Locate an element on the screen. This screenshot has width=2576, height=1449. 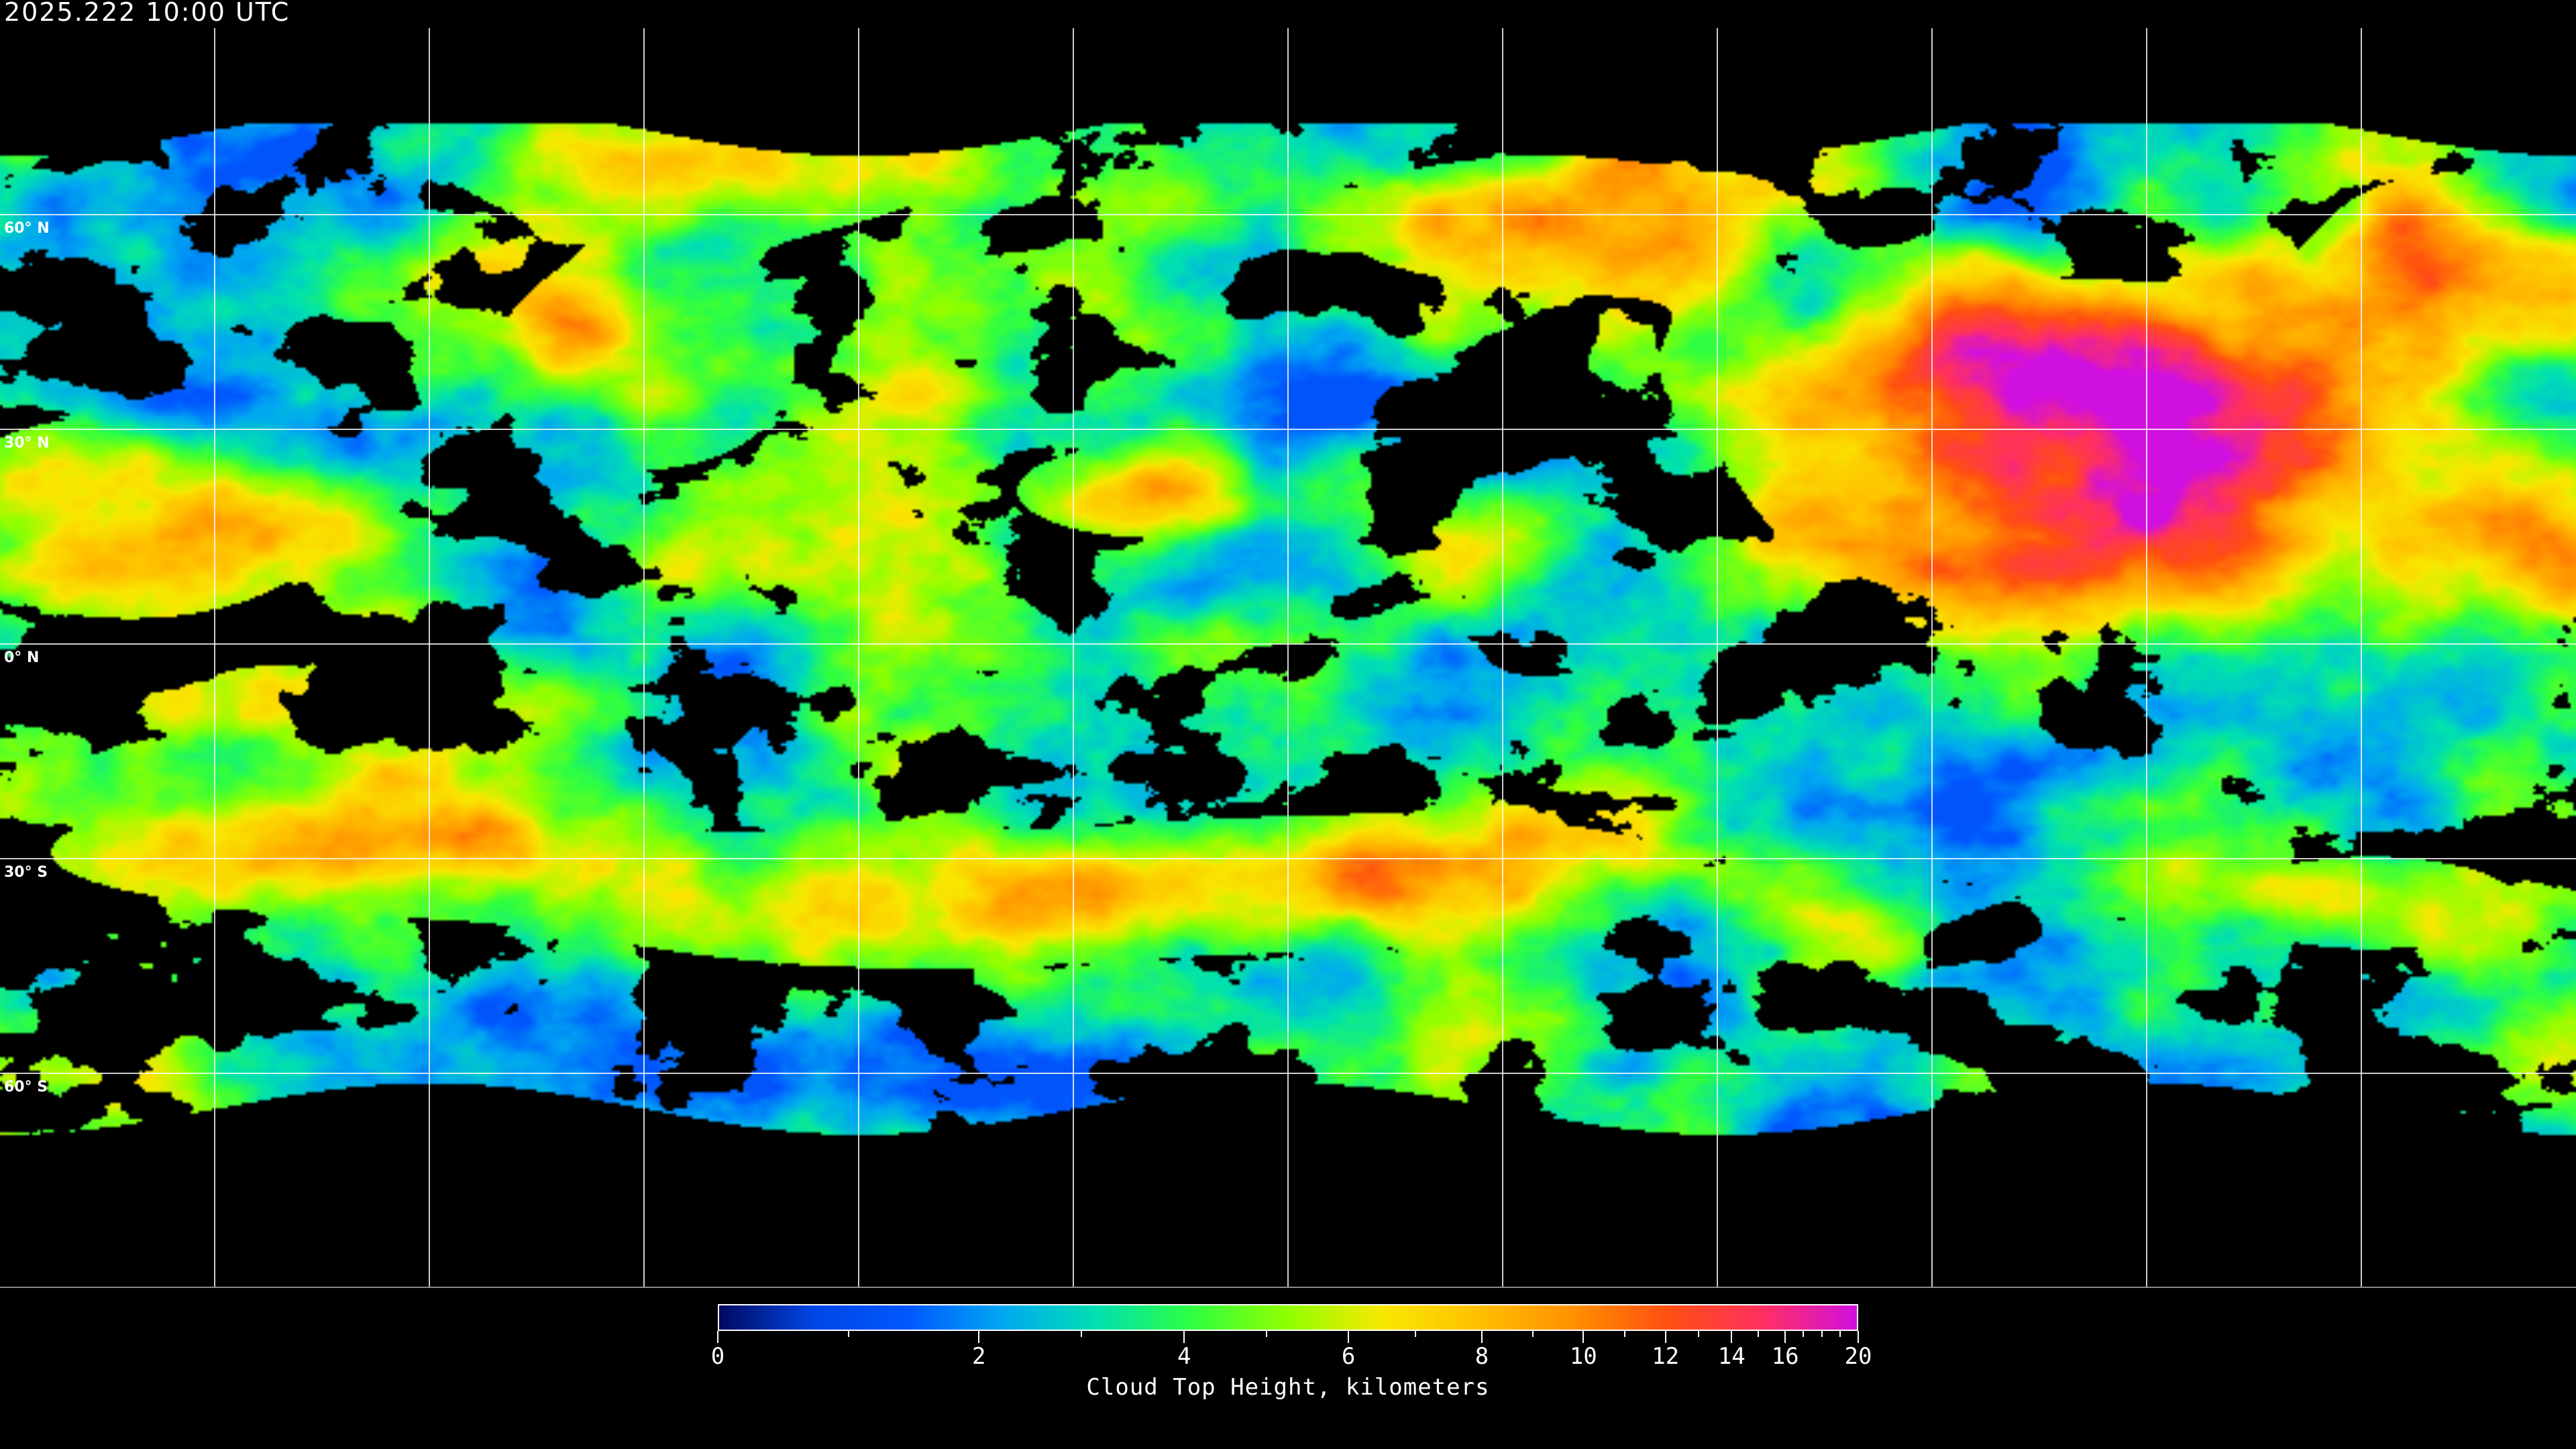
tick-label: 8 is located at coordinates (1481, 1356).